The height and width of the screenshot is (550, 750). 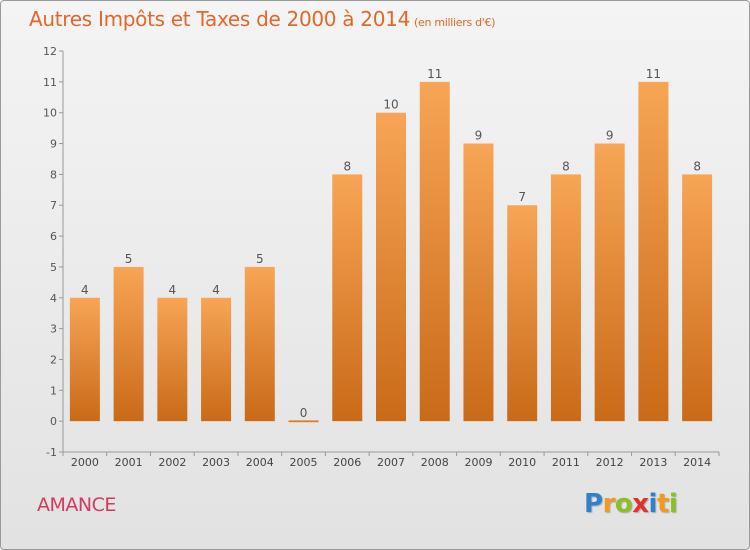 I want to click on y-tick-label: -1, so click(x=51, y=452).